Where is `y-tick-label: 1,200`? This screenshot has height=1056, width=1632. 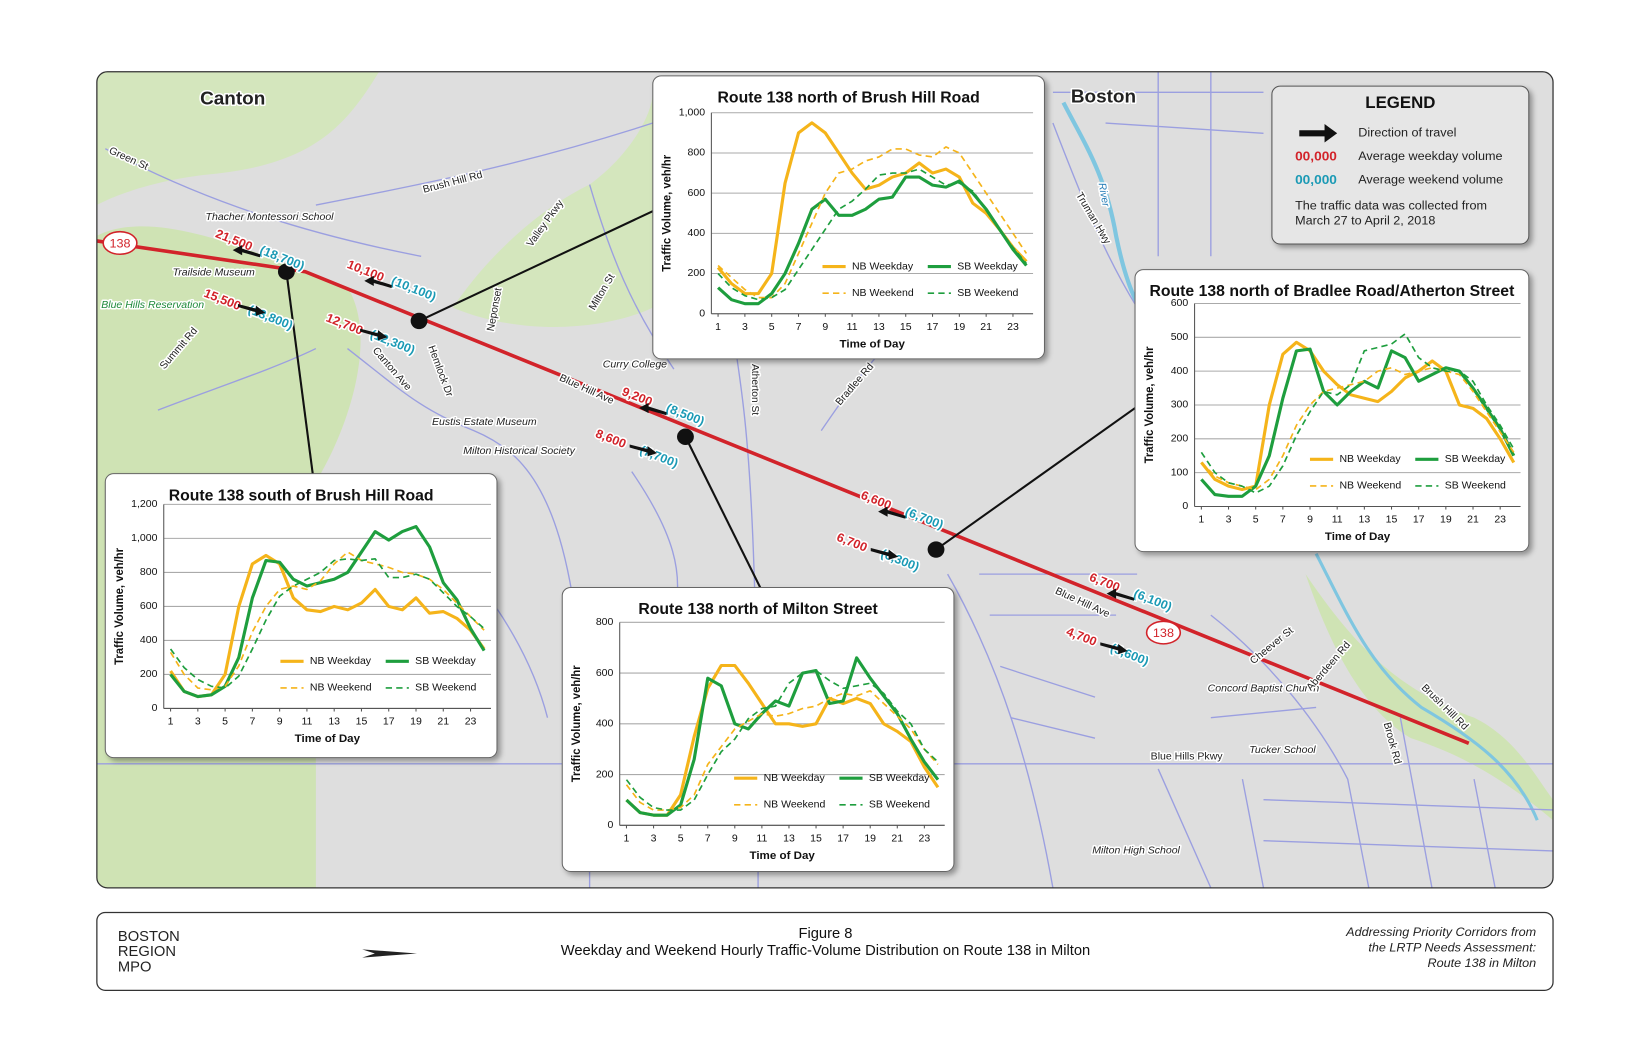
y-tick-label: 1,200 is located at coordinates (144, 504).